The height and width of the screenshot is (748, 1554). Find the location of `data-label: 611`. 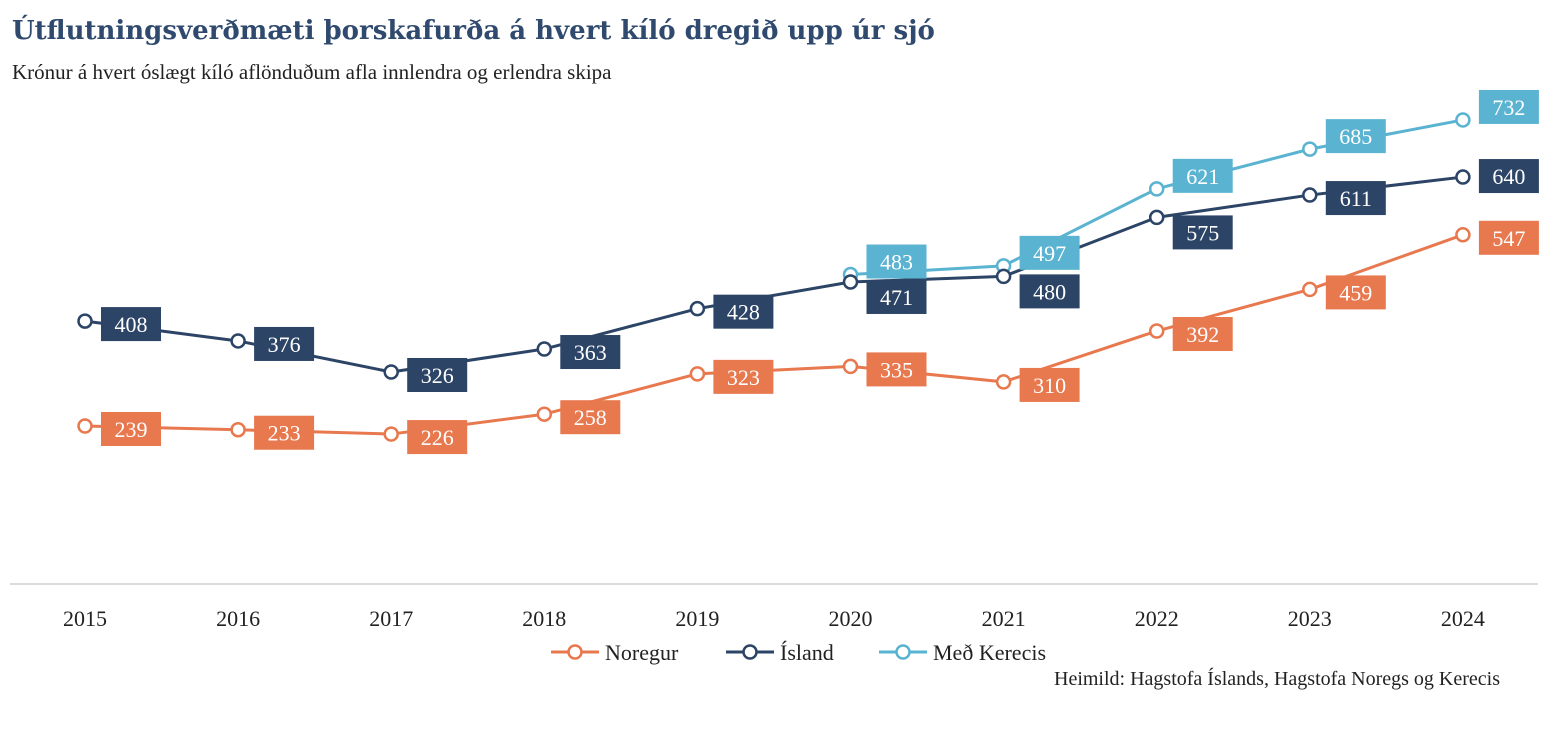

data-label: 611 is located at coordinates (1356, 198).